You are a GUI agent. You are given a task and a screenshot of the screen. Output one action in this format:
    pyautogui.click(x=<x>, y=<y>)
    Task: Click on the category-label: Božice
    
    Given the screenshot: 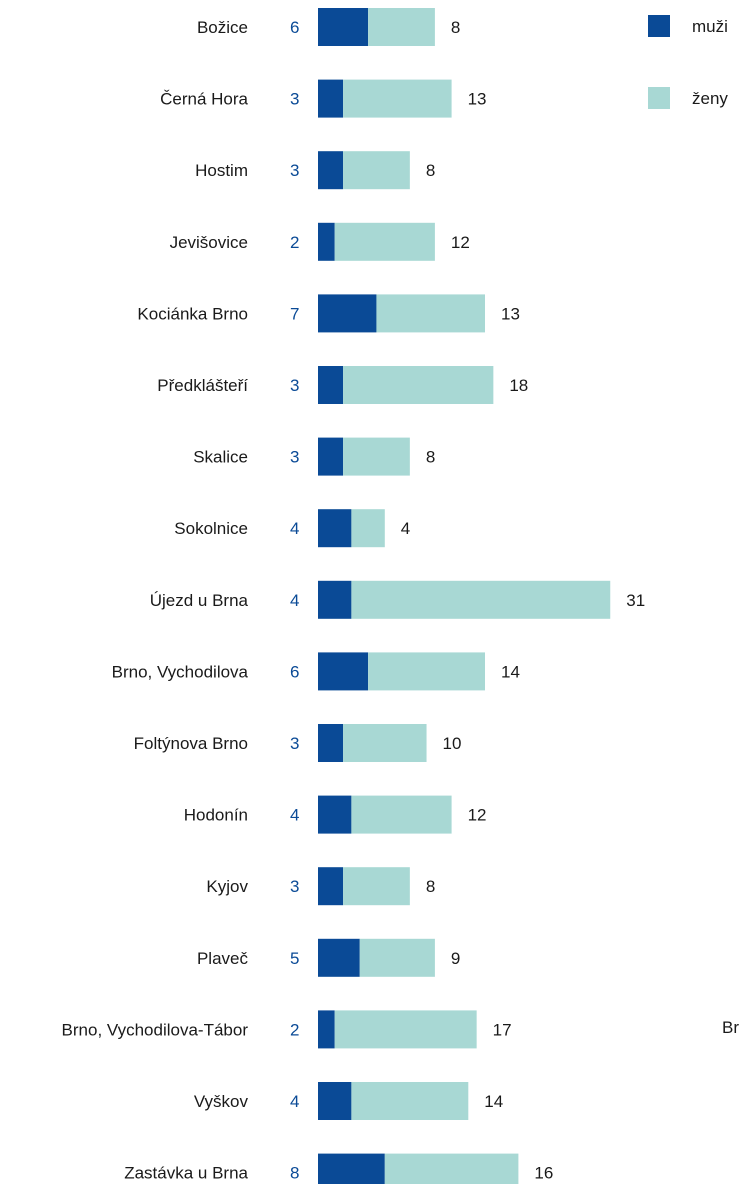 What is the action you would take?
    pyautogui.click(x=222, y=27)
    